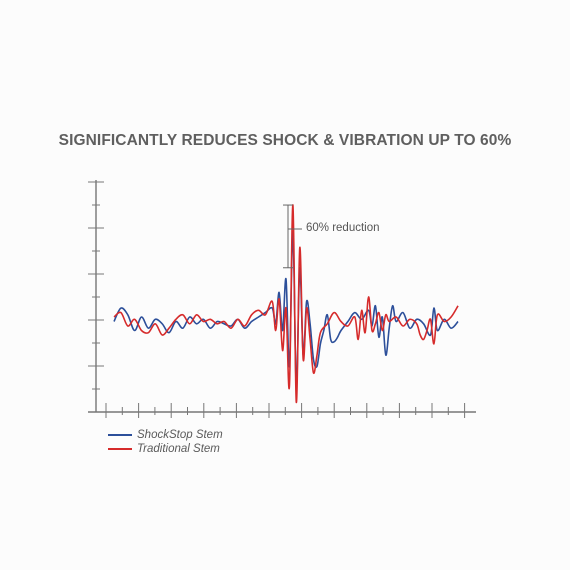 This screenshot has height=570, width=570. Describe the element at coordinates (178, 449) in the screenshot. I see `legend-label-traditional: Traditional Stem` at that location.